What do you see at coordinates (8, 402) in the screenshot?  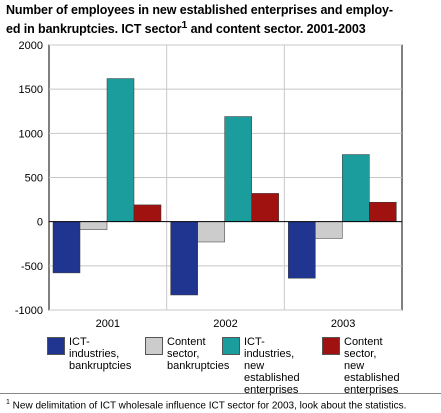 I see `footnote-marker: 1` at bounding box center [8, 402].